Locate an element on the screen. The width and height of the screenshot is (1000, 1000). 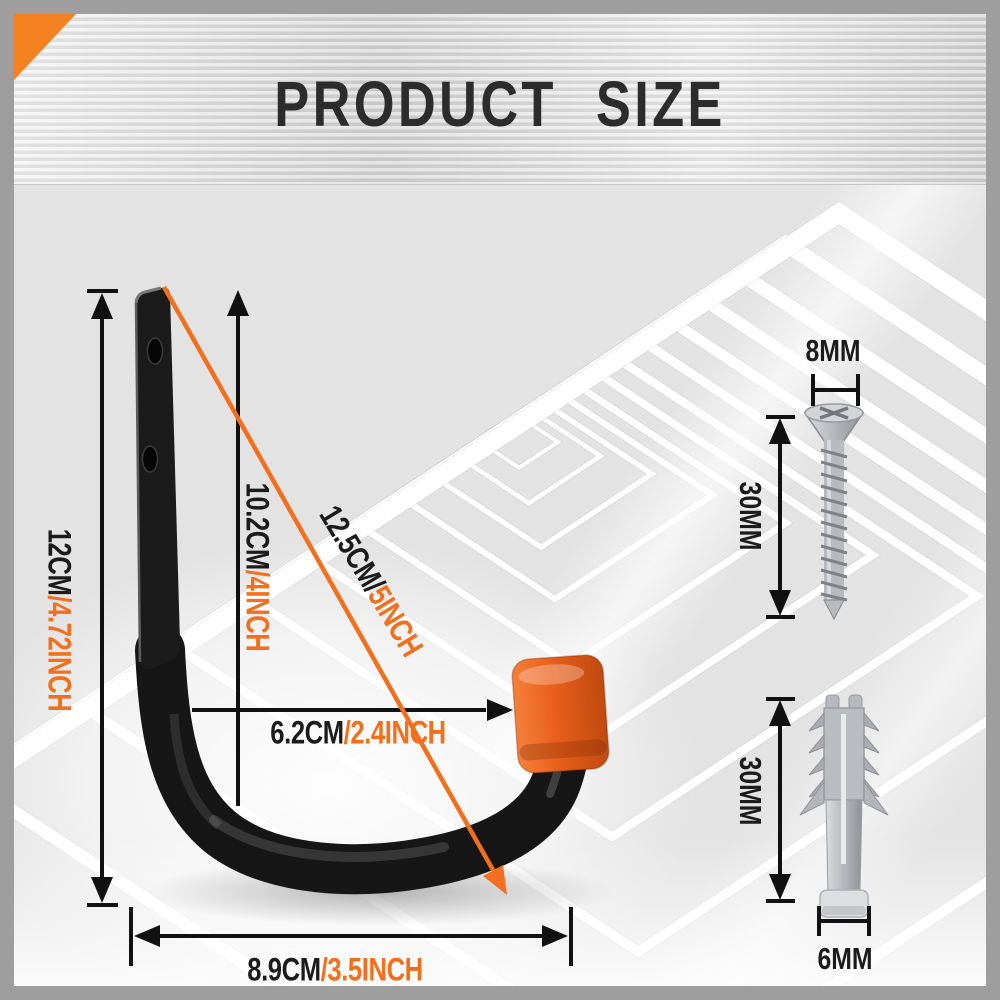
dim-cm-value: 10.2CM is located at coordinates (257, 526).